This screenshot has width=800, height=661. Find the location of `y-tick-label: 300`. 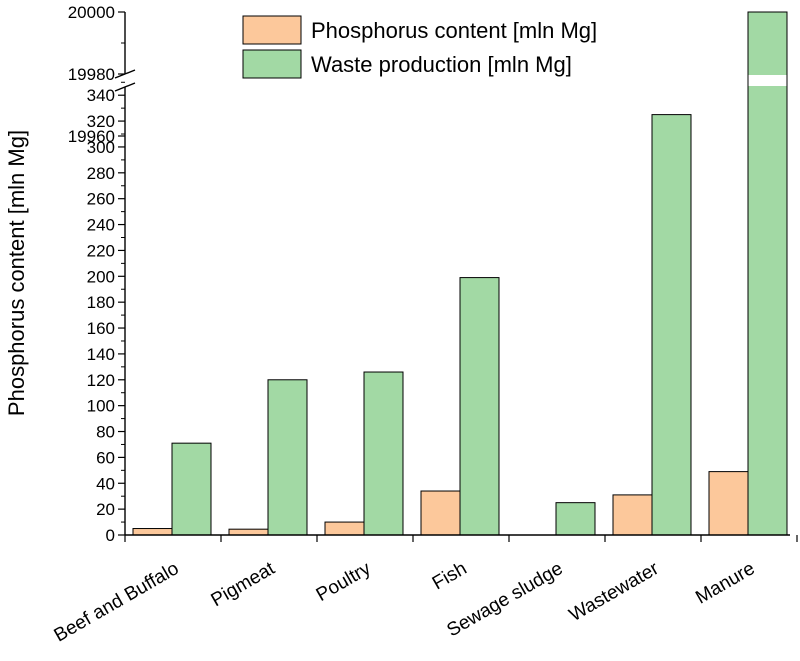

y-tick-label: 300 is located at coordinates (101, 147).